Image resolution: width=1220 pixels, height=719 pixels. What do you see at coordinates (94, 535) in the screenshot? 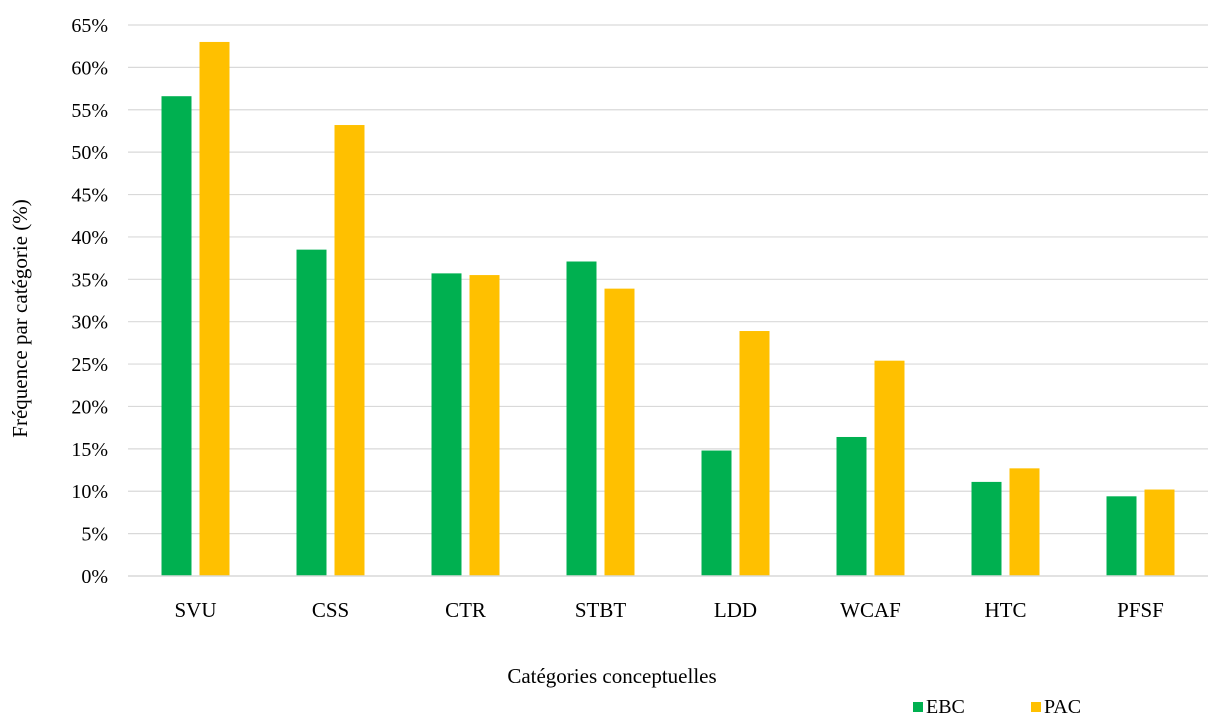
I see `y-tick-label: 5%` at bounding box center [94, 535].